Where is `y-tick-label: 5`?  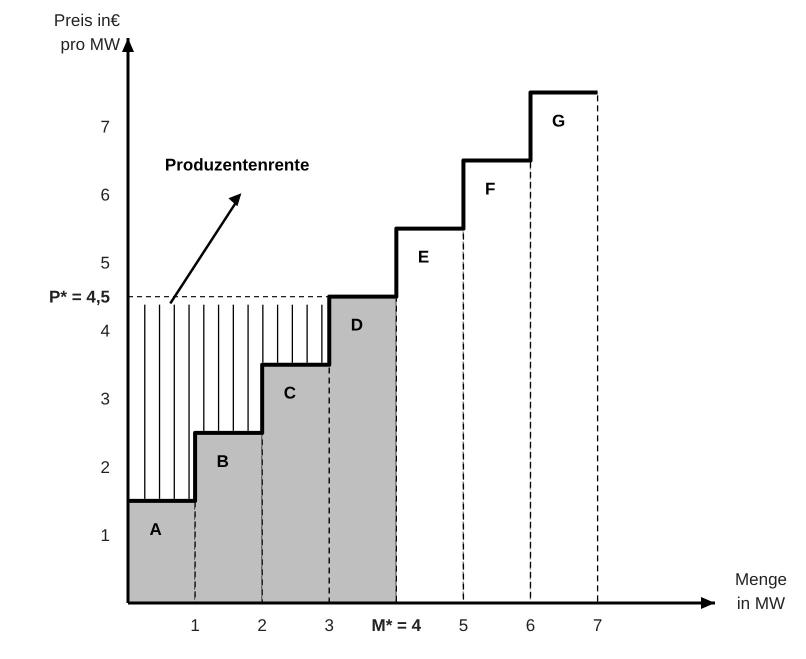
y-tick-label: 5 is located at coordinates (105, 263).